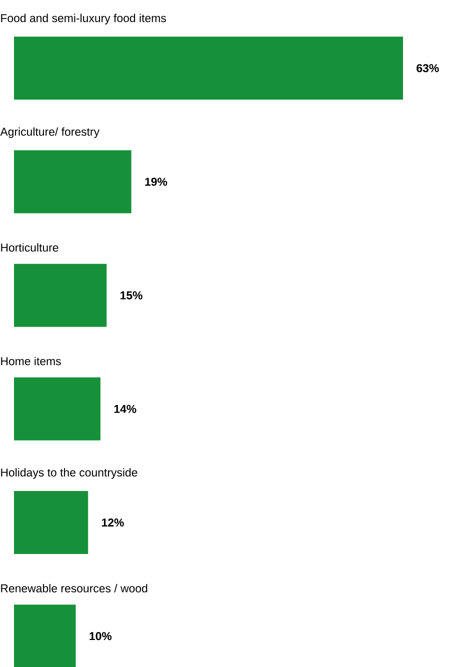 The image size is (466, 667). I want to click on y-tick-label: Holidays to the countryside, so click(69, 473).